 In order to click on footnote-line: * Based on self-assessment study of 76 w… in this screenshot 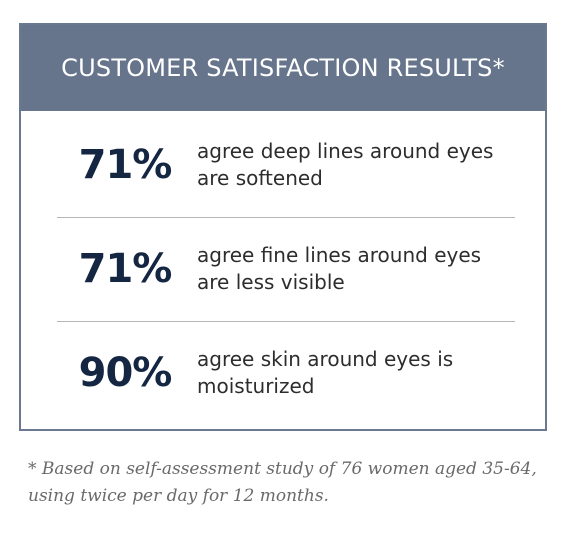, I will do `click(282, 469)`.